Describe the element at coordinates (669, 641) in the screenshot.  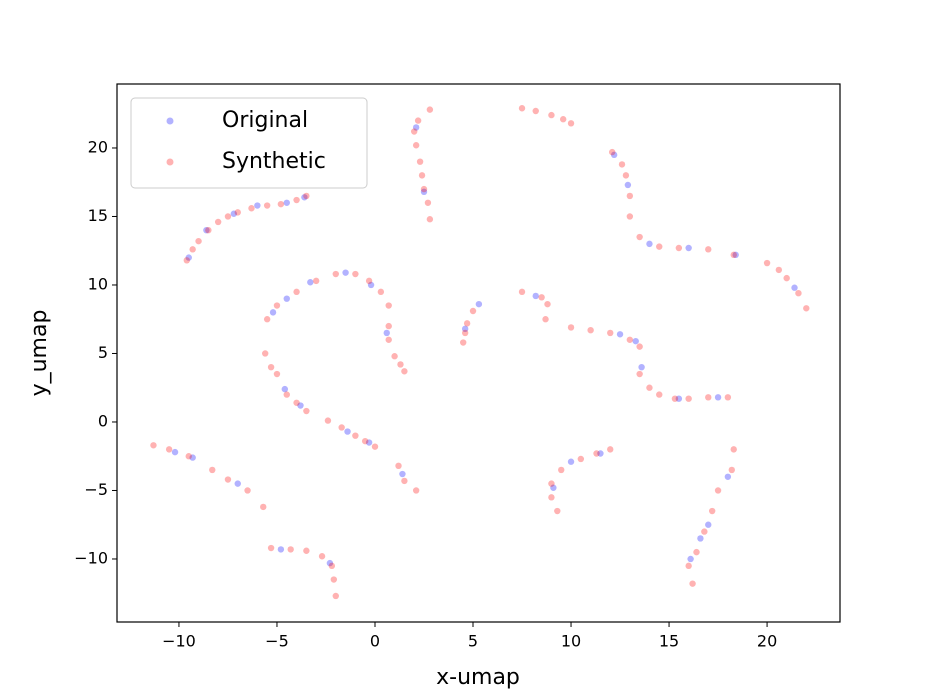
I see `x-tick-label: 15` at that location.